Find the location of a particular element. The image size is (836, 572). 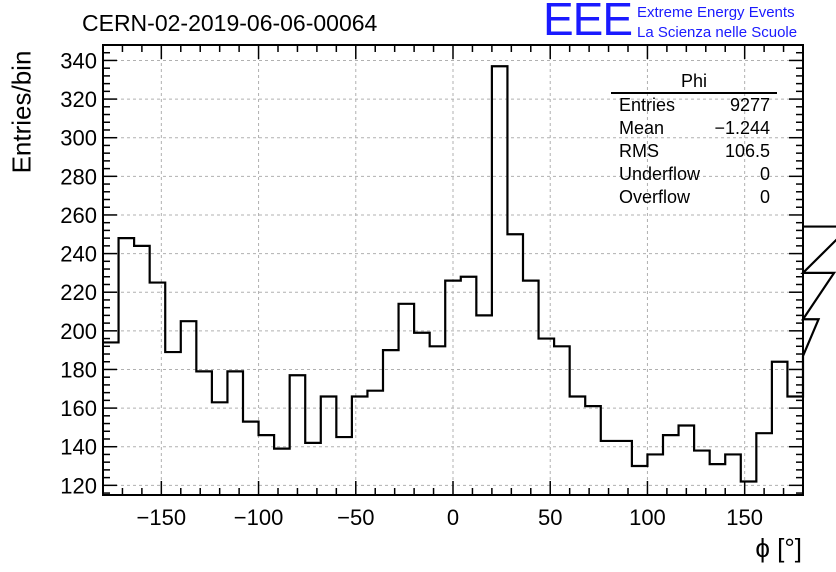

stats-value: 9277 is located at coordinates (749, 105).